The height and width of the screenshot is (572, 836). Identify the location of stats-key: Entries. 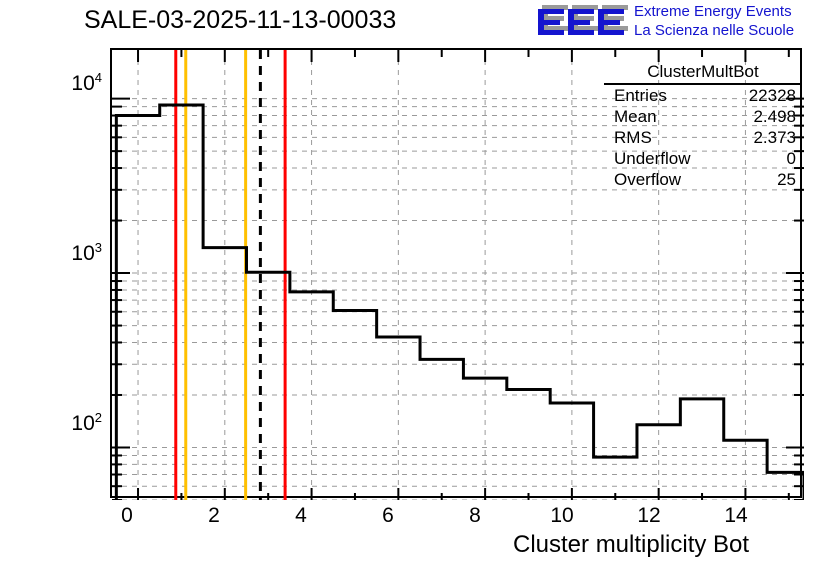
(640, 95).